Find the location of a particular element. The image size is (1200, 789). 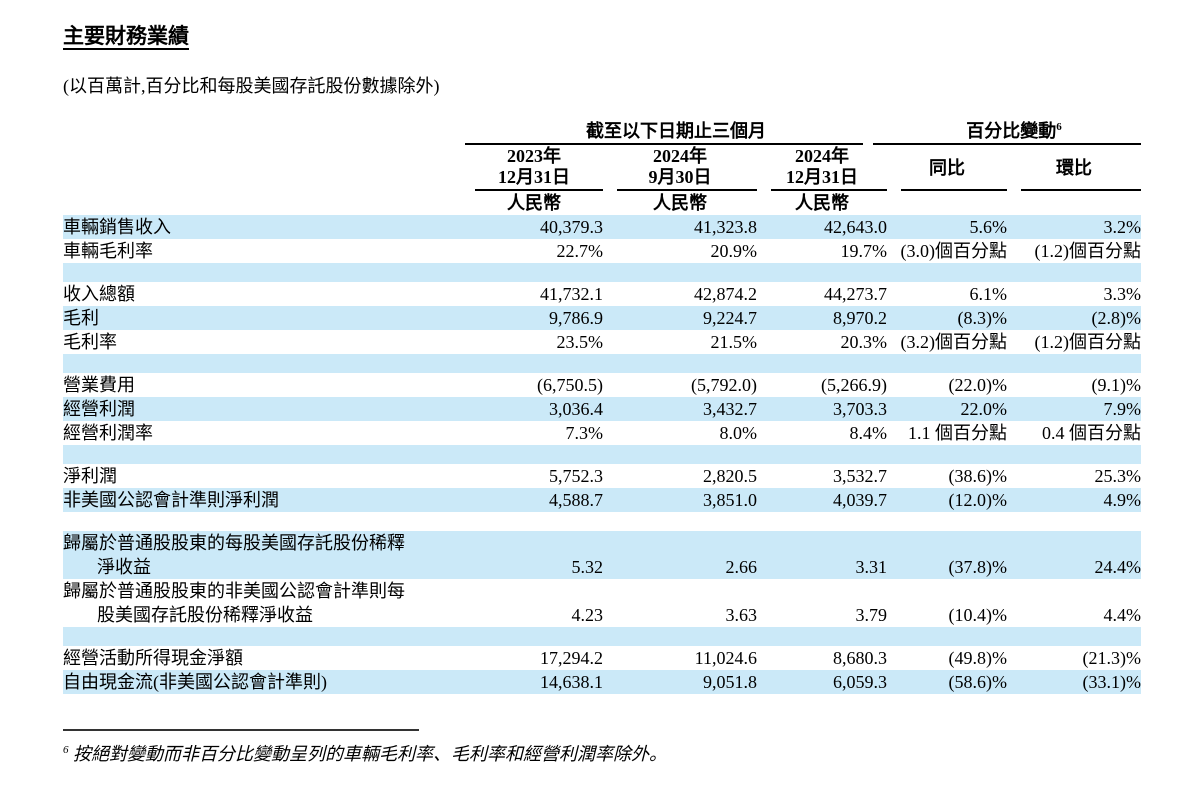

cell-value: 6.1% is located at coordinates (988, 294).